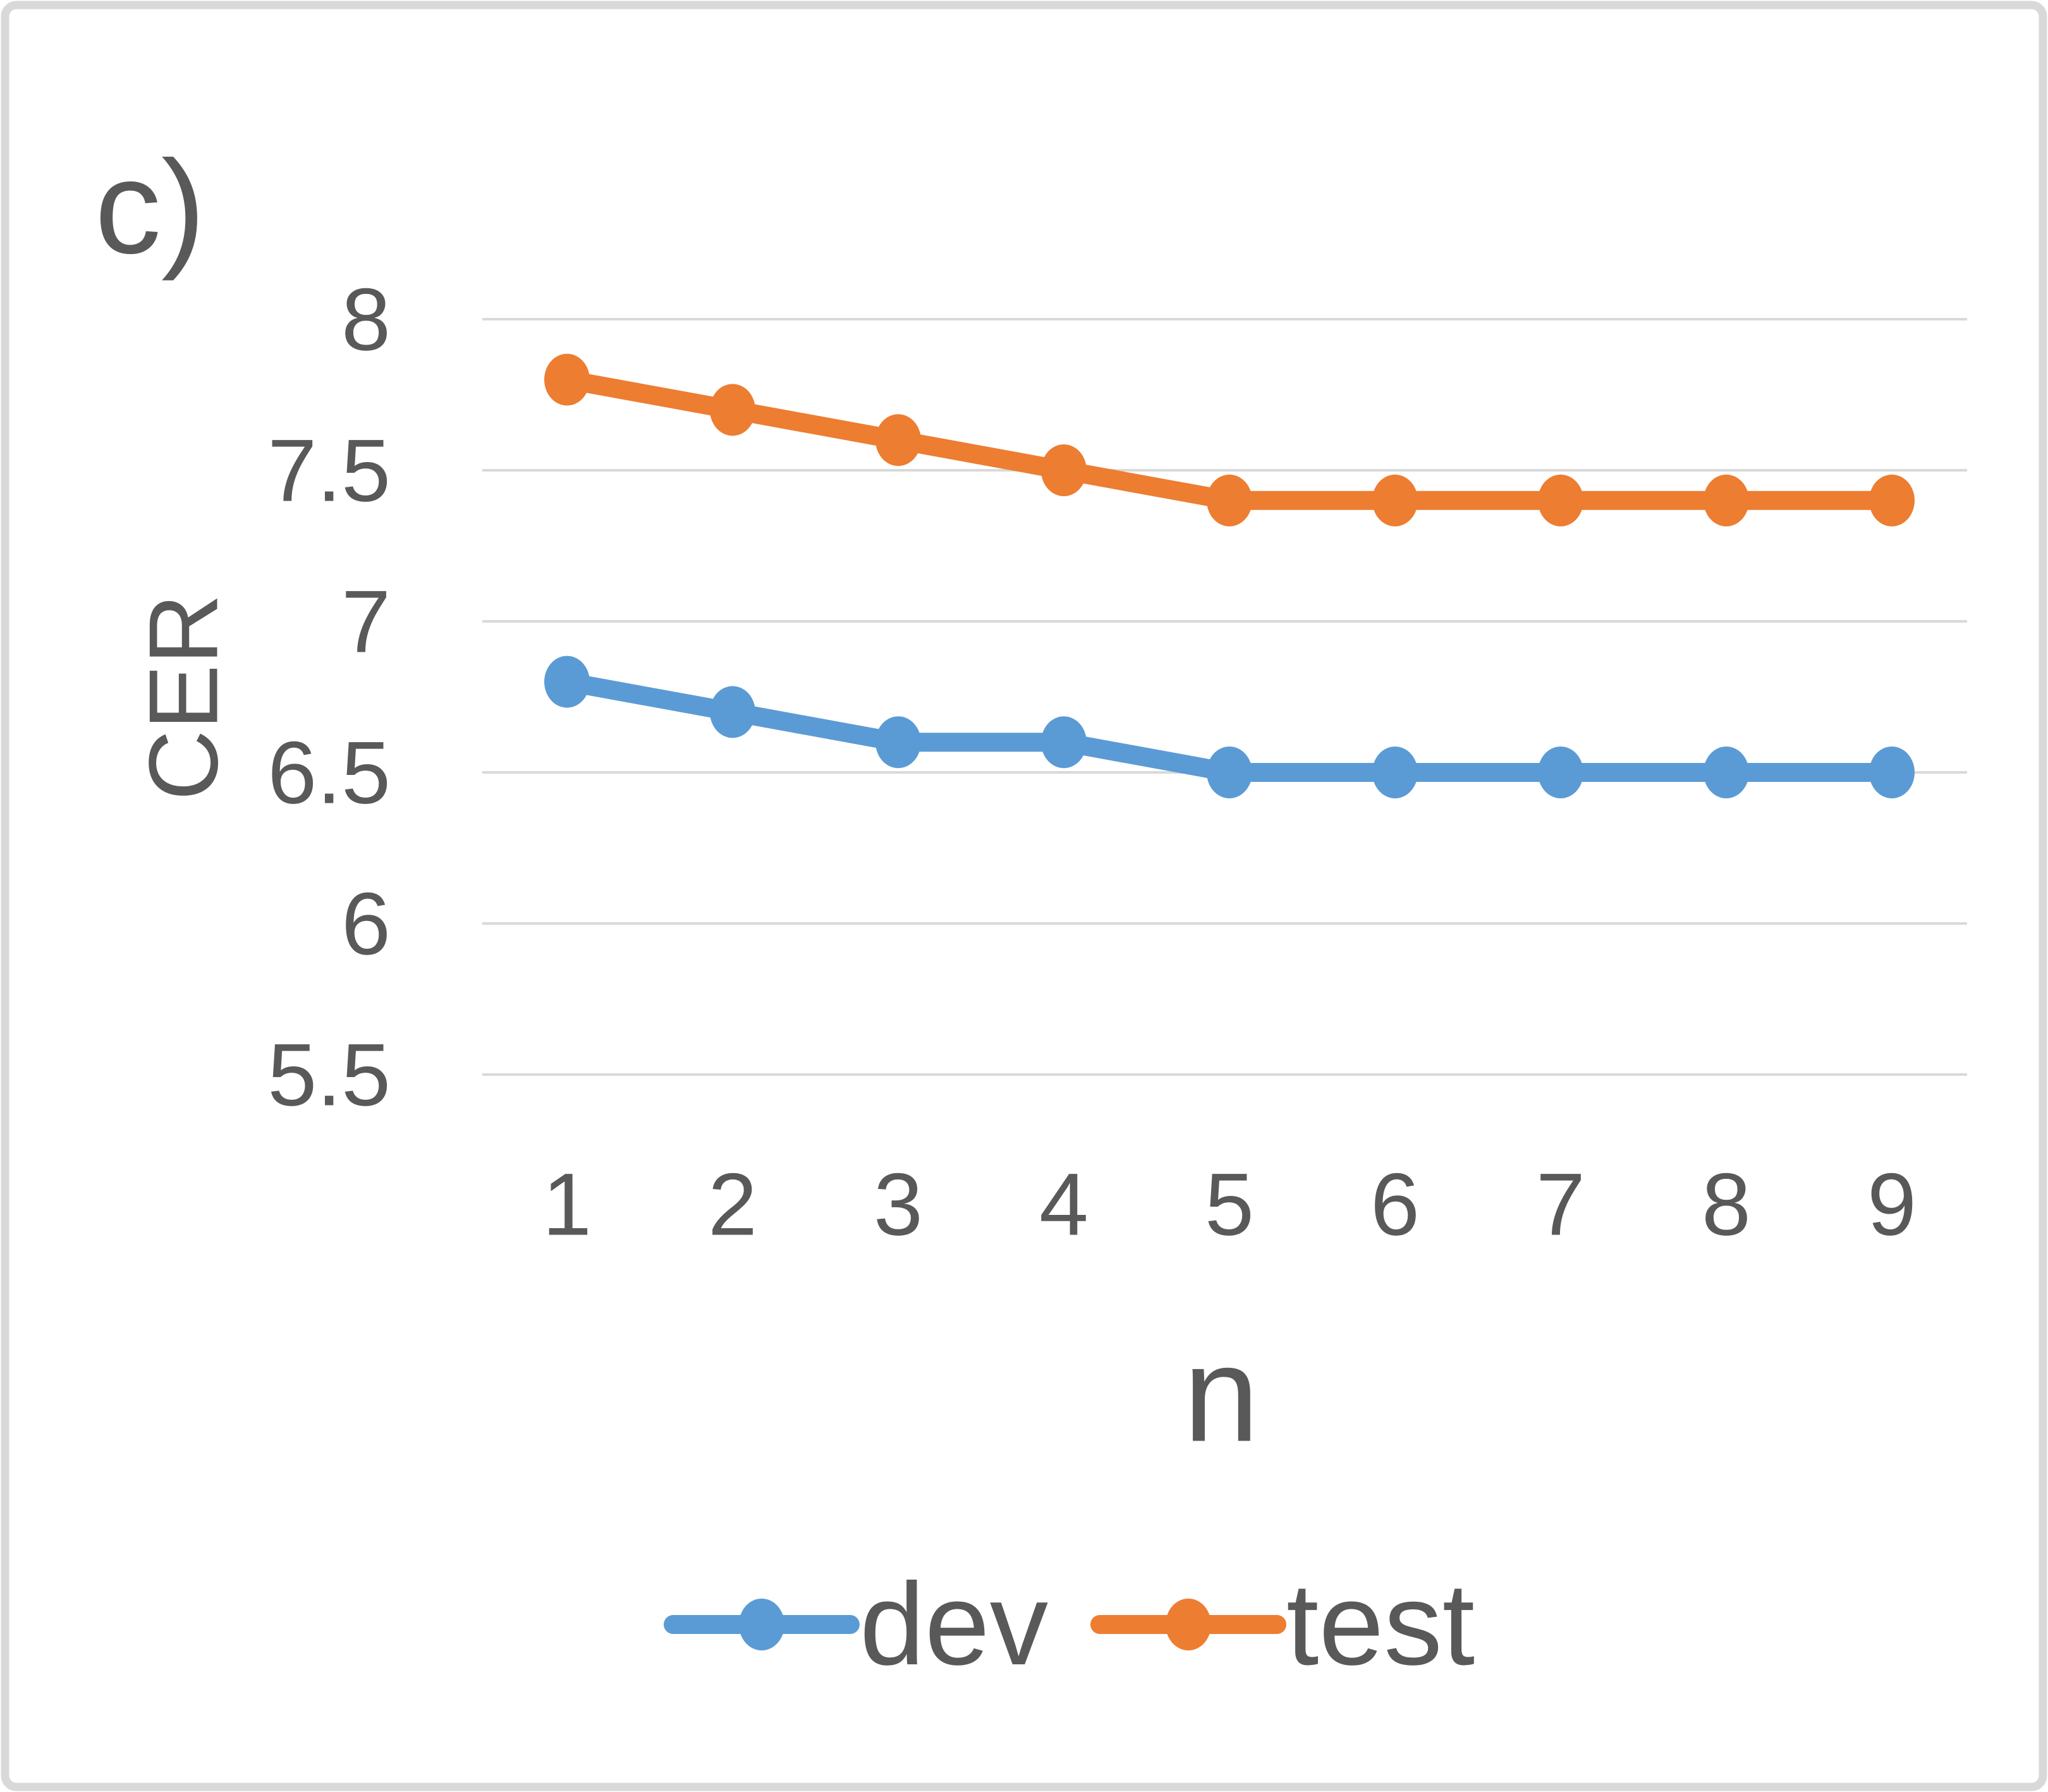  What do you see at coordinates (567, 379) in the screenshot?
I see `data-point-test-n1` at bounding box center [567, 379].